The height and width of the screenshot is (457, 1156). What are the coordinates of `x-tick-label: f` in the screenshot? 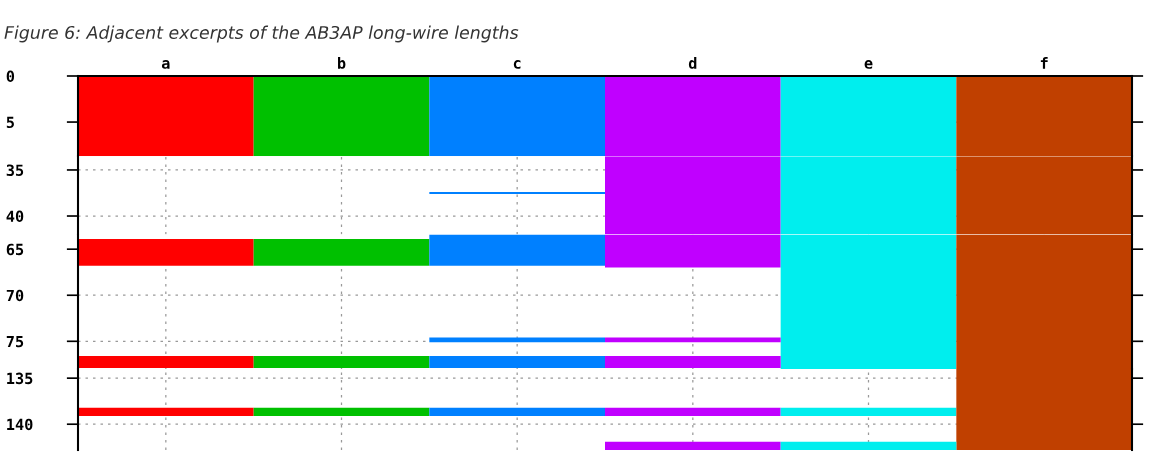 It's located at (1044, 63).